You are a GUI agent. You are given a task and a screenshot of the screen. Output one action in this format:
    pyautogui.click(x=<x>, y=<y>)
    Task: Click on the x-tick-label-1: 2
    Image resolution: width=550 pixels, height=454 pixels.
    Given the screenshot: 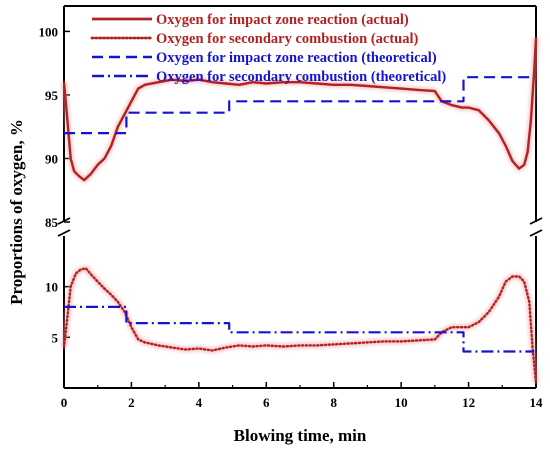 What is the action you would take?
    pyautogui.click(x=131, y=402)
    